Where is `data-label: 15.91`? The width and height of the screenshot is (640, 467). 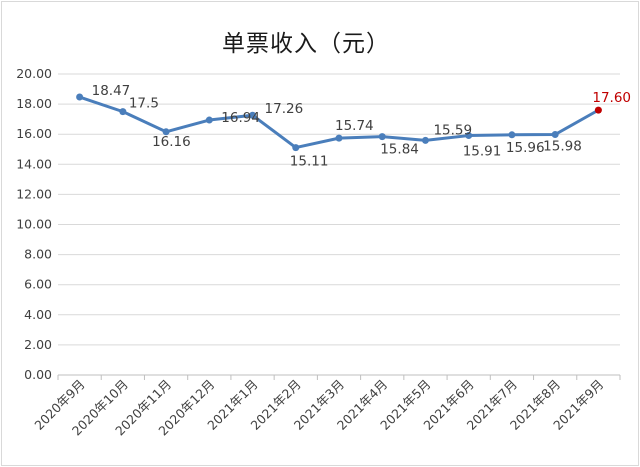 data-label: 15.91 is located at coordinates (482, 152).